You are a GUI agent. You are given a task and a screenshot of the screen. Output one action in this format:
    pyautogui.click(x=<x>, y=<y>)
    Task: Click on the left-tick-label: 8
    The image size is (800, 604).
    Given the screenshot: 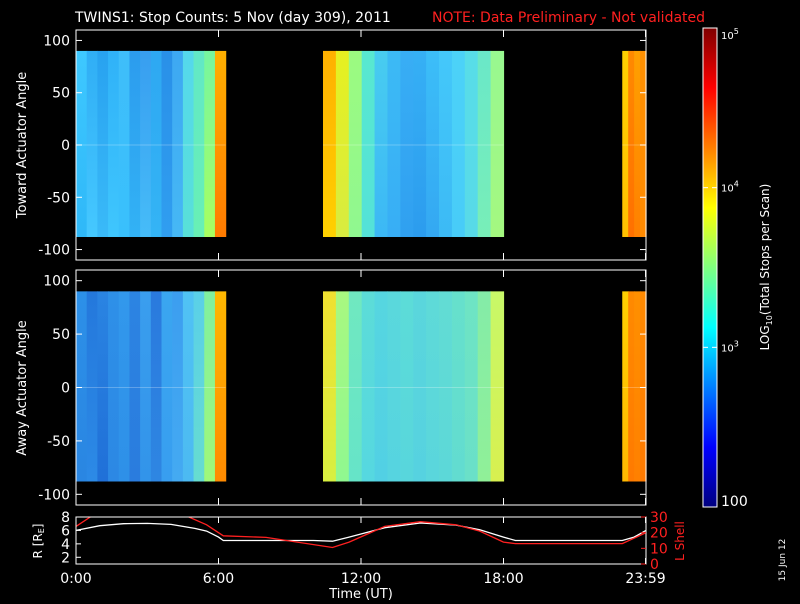 What is the action you would take?
    pyautogui.click(x=65, y=518)
    